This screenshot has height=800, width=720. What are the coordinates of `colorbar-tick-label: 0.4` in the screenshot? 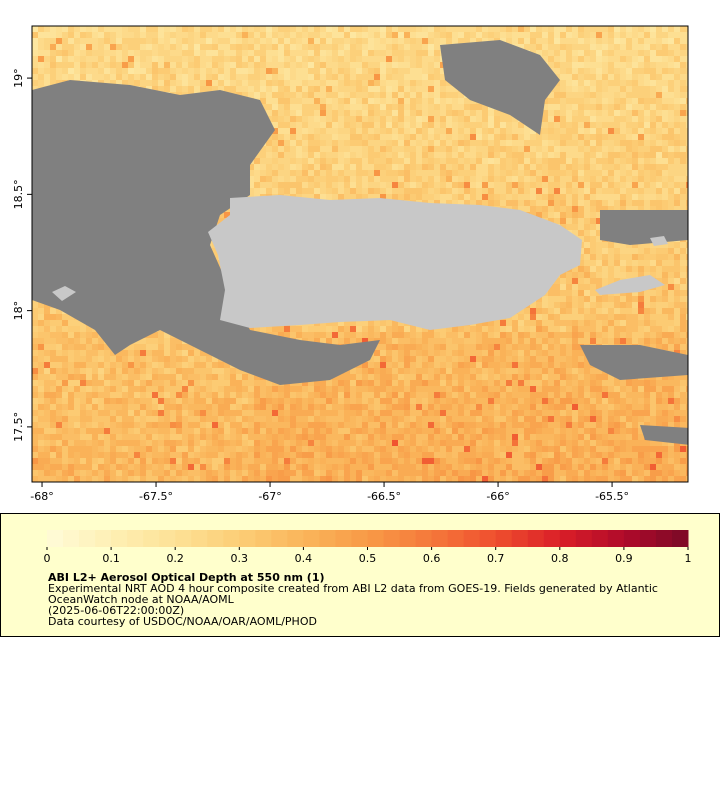 It's located at (304, 558).